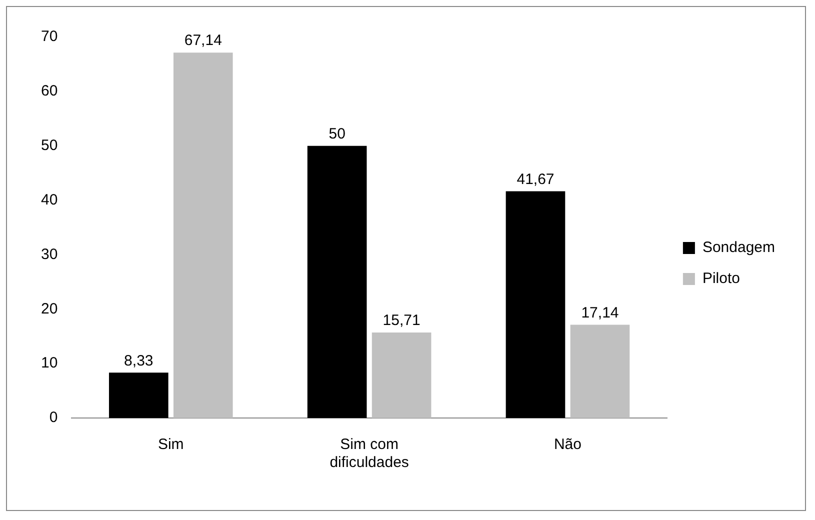  What do you see at coordinates (171, 445) in the screenshot?
I see `x-tick-label: Sim` at bounding box center [171, 445].